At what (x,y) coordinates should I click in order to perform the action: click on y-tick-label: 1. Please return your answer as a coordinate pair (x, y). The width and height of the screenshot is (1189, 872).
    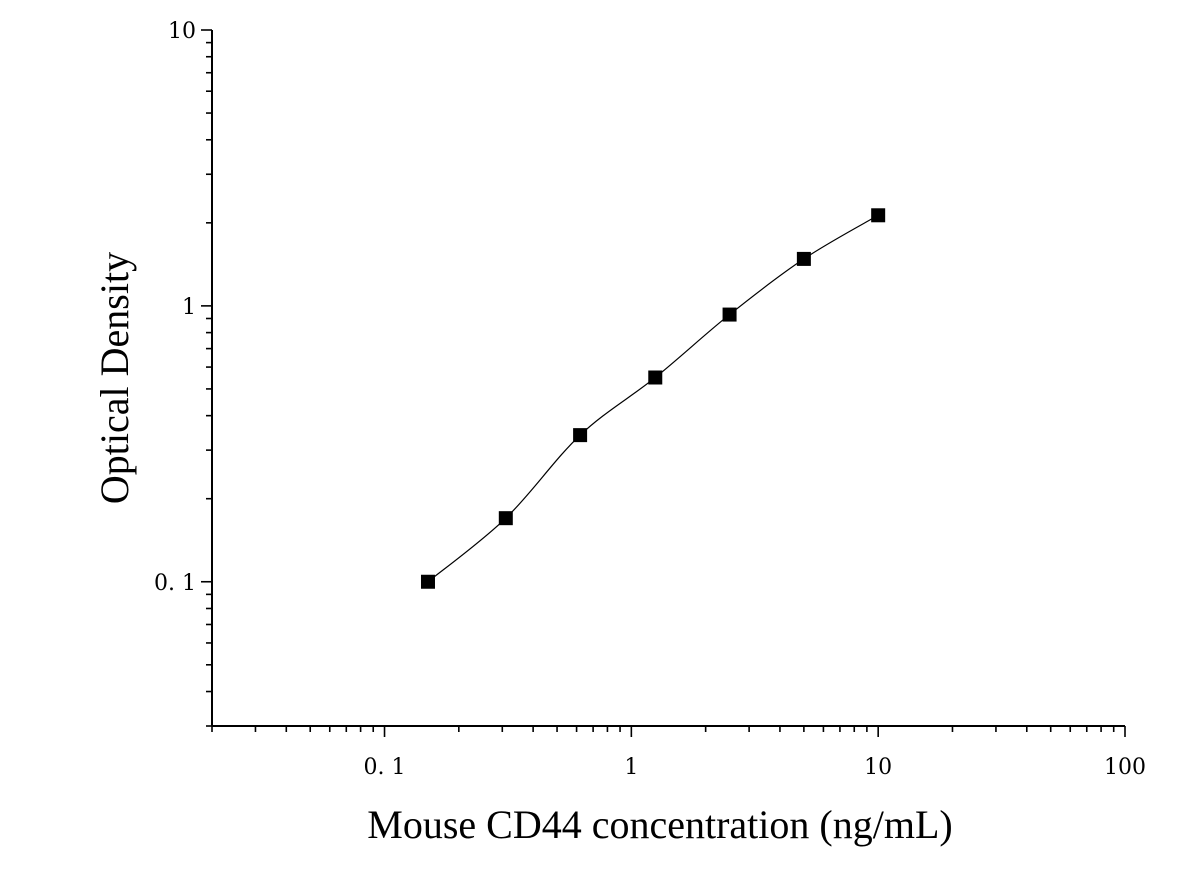
    Looking at the image, I should click on (189, 307).